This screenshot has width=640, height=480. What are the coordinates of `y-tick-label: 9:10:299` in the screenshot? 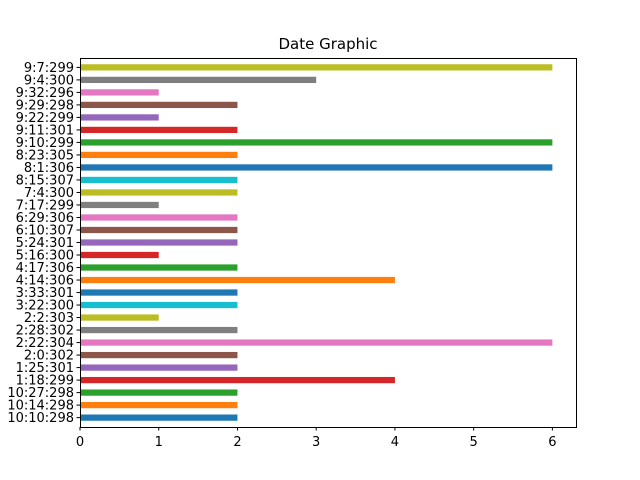 It's located at (45, 143).